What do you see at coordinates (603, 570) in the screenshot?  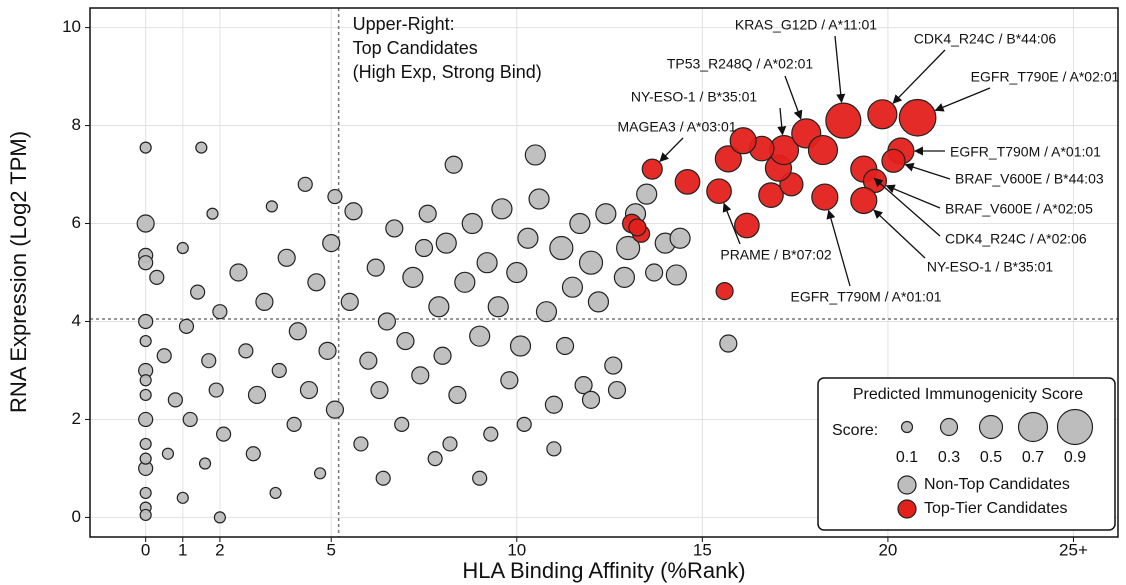 I see `x-axis-title: HLA Binding Affinity (%Rank)` at bounding box center [603, 570].